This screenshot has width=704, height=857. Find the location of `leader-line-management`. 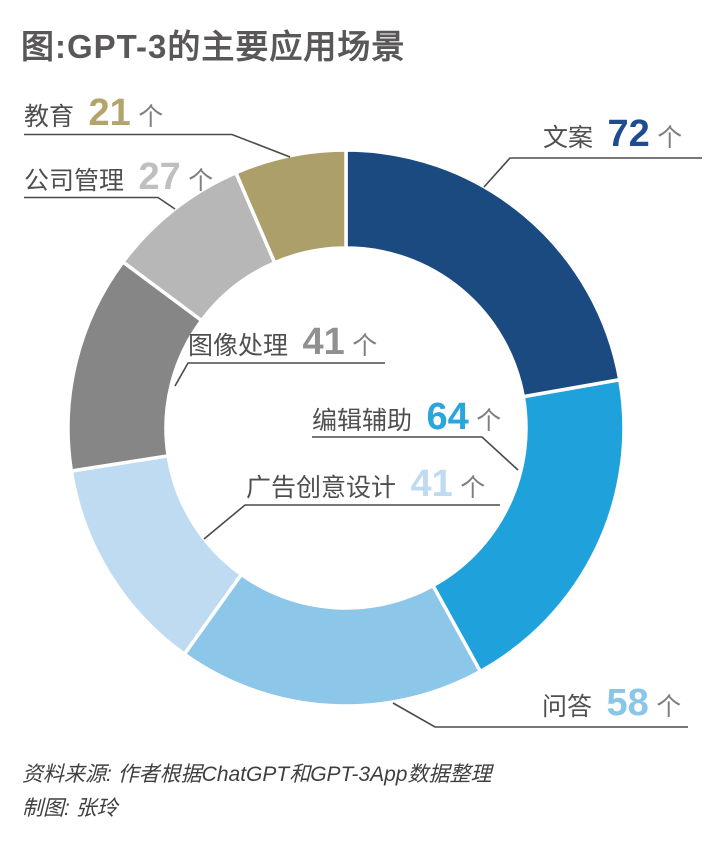

leader-line-management is located at coordinates (100, 203).